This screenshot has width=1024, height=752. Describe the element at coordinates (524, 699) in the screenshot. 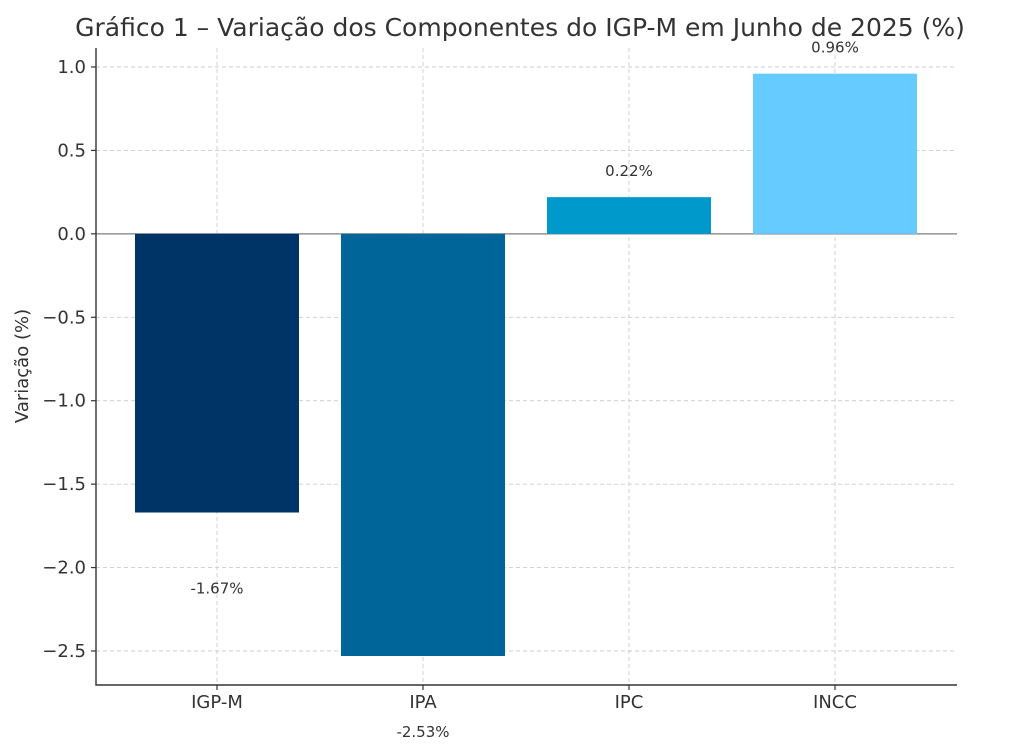

I see `x-ticks: IGP-M IPA IPC INCC` at that location.